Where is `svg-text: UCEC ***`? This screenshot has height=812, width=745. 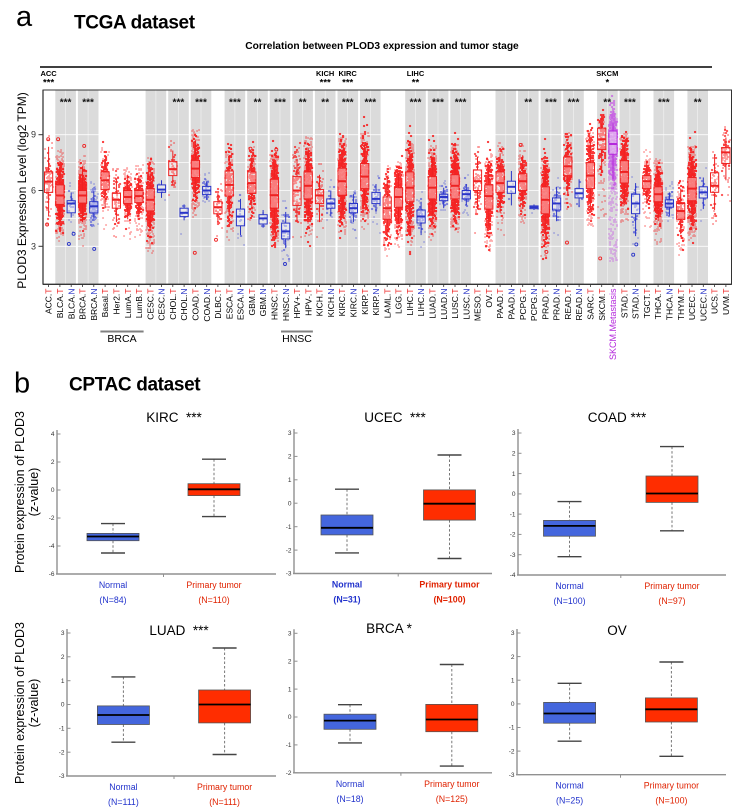 svg-text: UCEC *** is located at coordinates (395, 417).